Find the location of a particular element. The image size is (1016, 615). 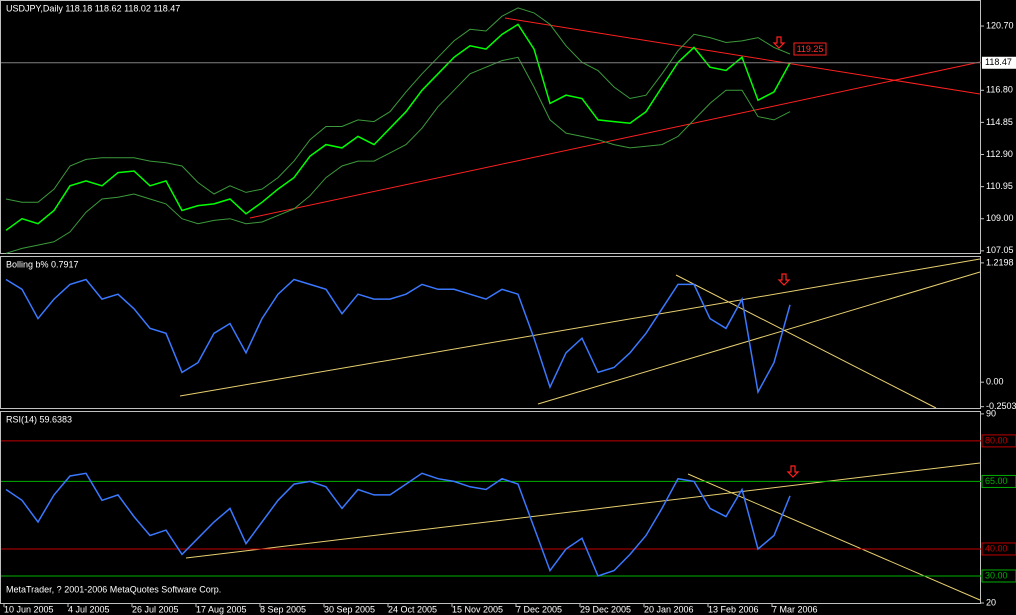

x-tick-label: 7 Mar 2006 is located at coordinates (795, 609).